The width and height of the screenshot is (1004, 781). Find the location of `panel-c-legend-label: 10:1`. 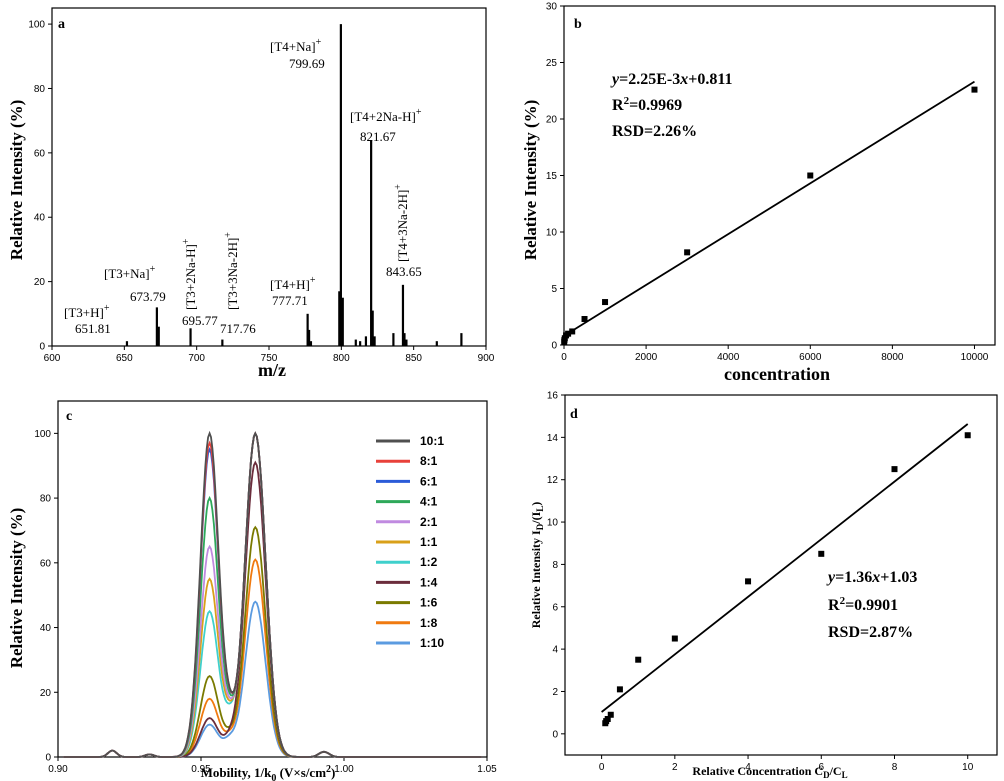

panel-c-legend-label: 10:1 is located at coordinates (432, 441).